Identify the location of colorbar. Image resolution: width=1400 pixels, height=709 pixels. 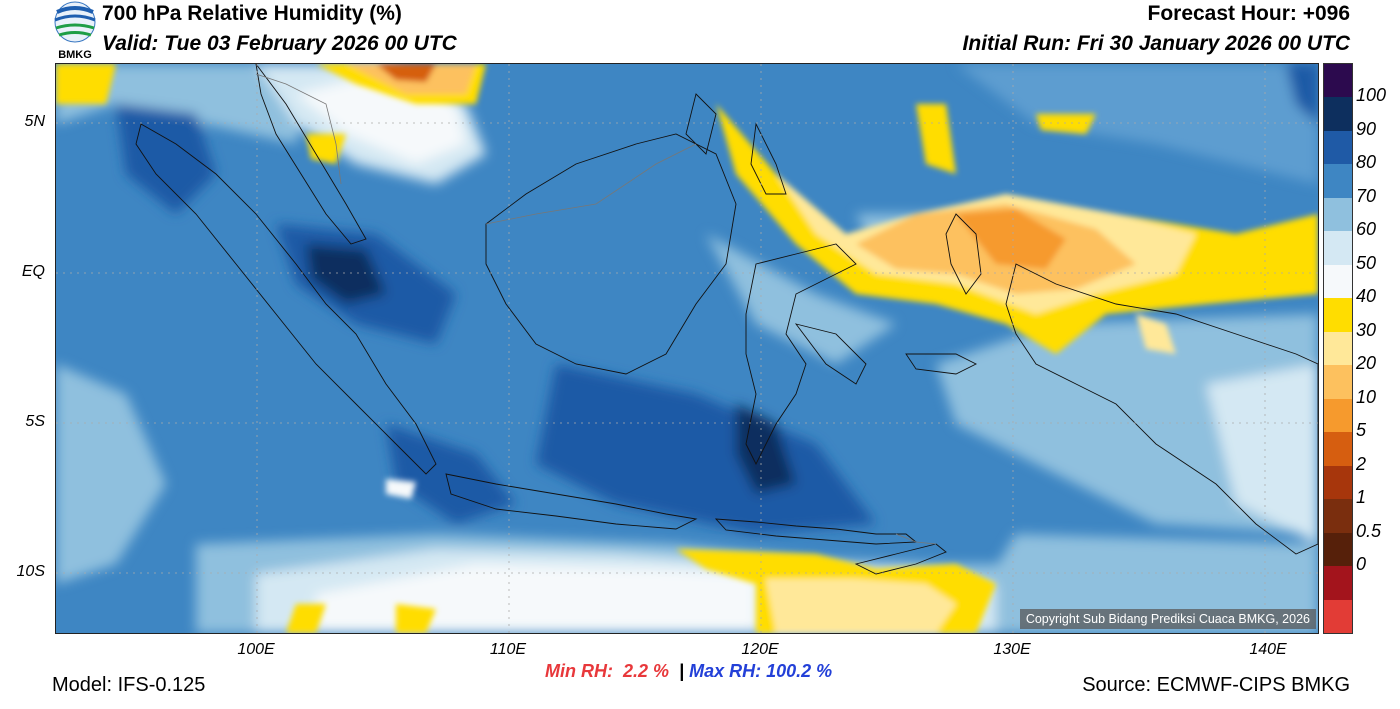
(1338, 348).